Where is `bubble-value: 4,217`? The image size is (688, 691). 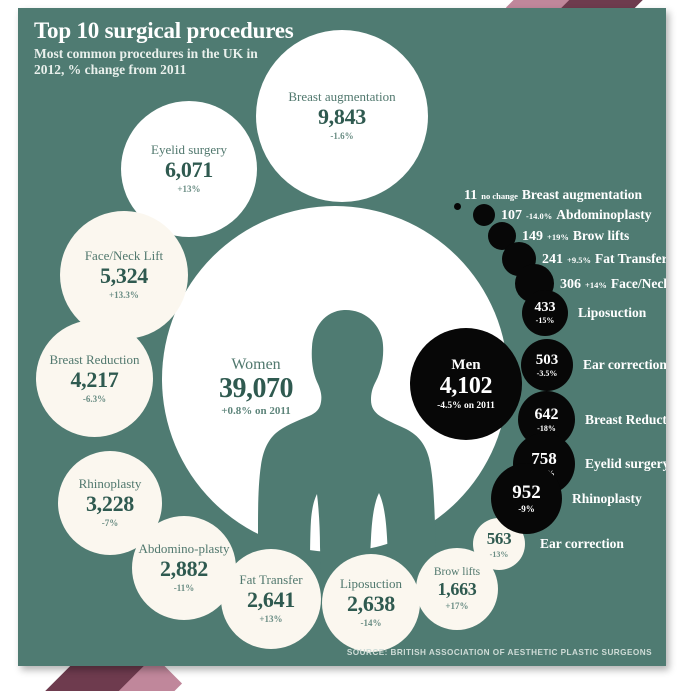 bubble-value: 4,217 is located at coordinates (94, 379).